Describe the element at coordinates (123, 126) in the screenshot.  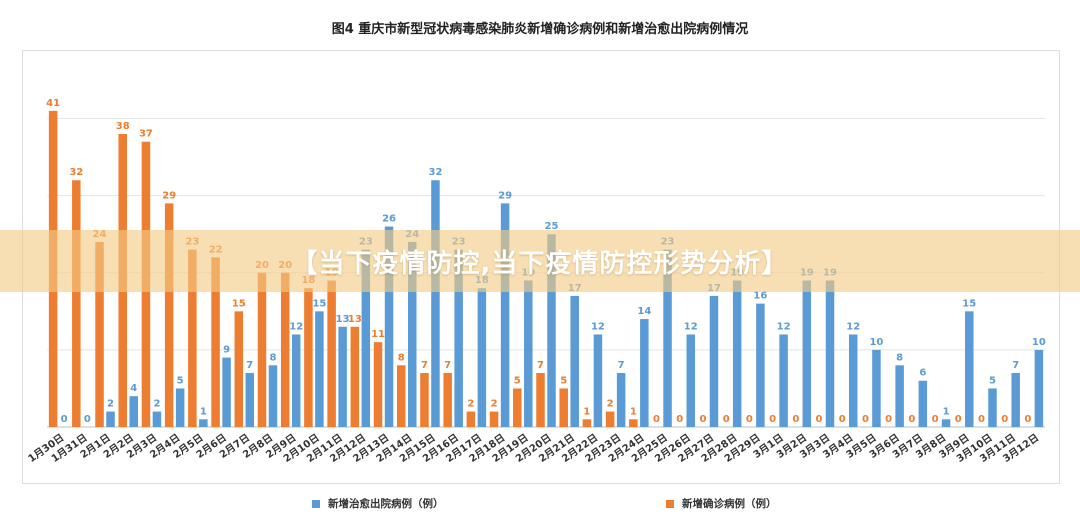
I see `data-label-confirmed: 38` at that location.